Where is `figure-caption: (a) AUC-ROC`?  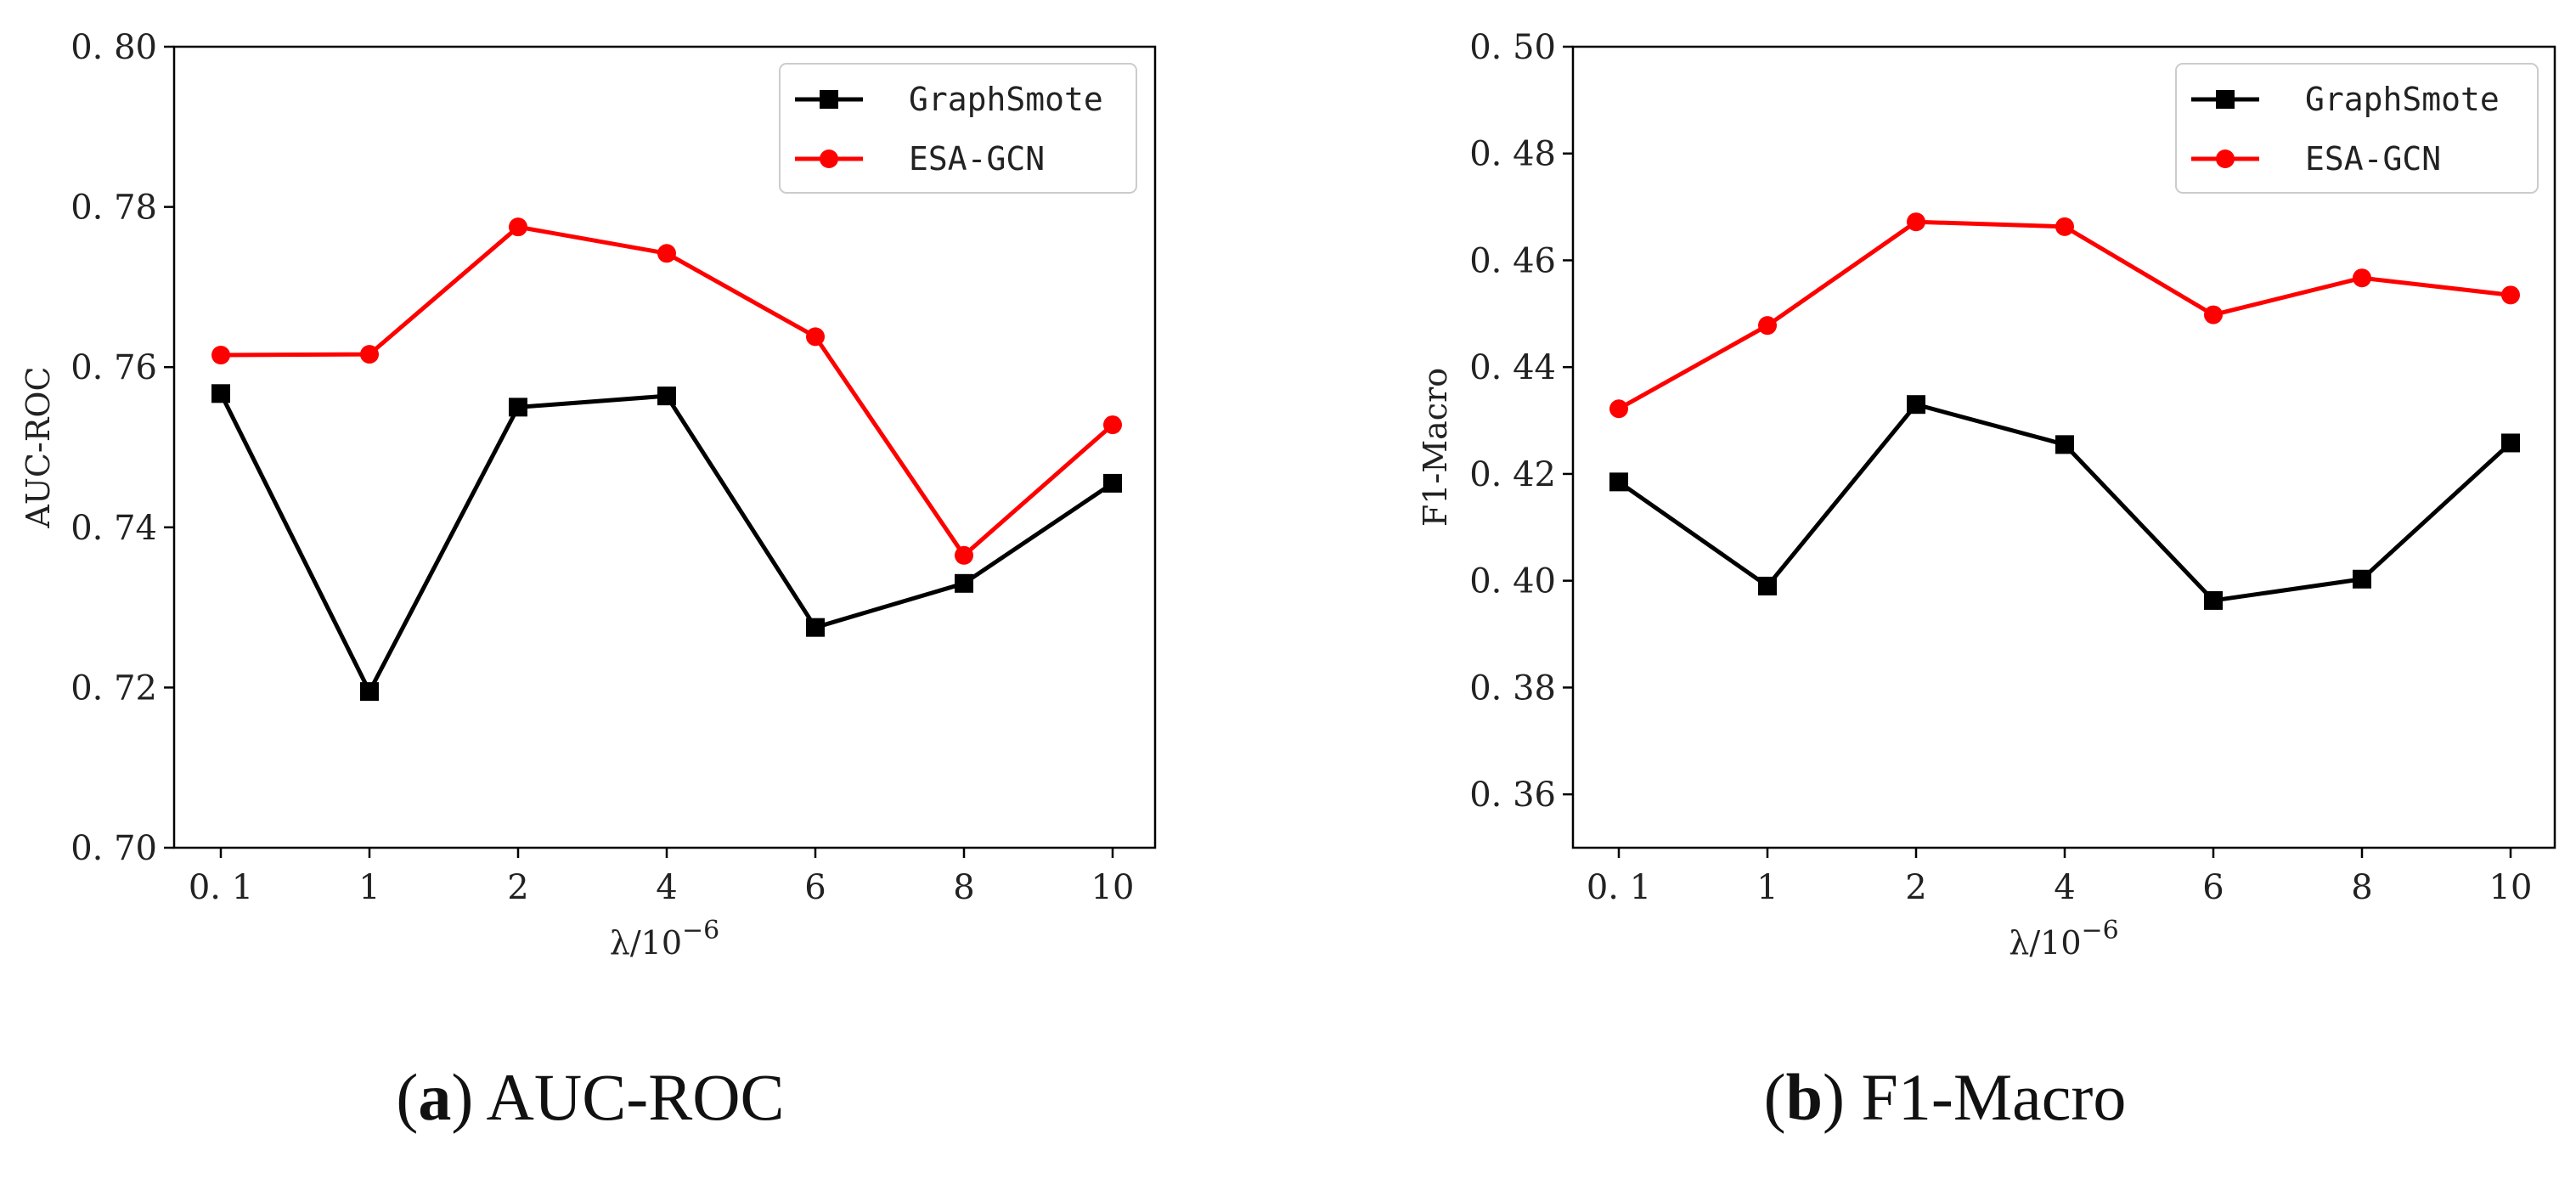 figure-caption: (a) AUC-ROC is located at coordinates (590, 1097).